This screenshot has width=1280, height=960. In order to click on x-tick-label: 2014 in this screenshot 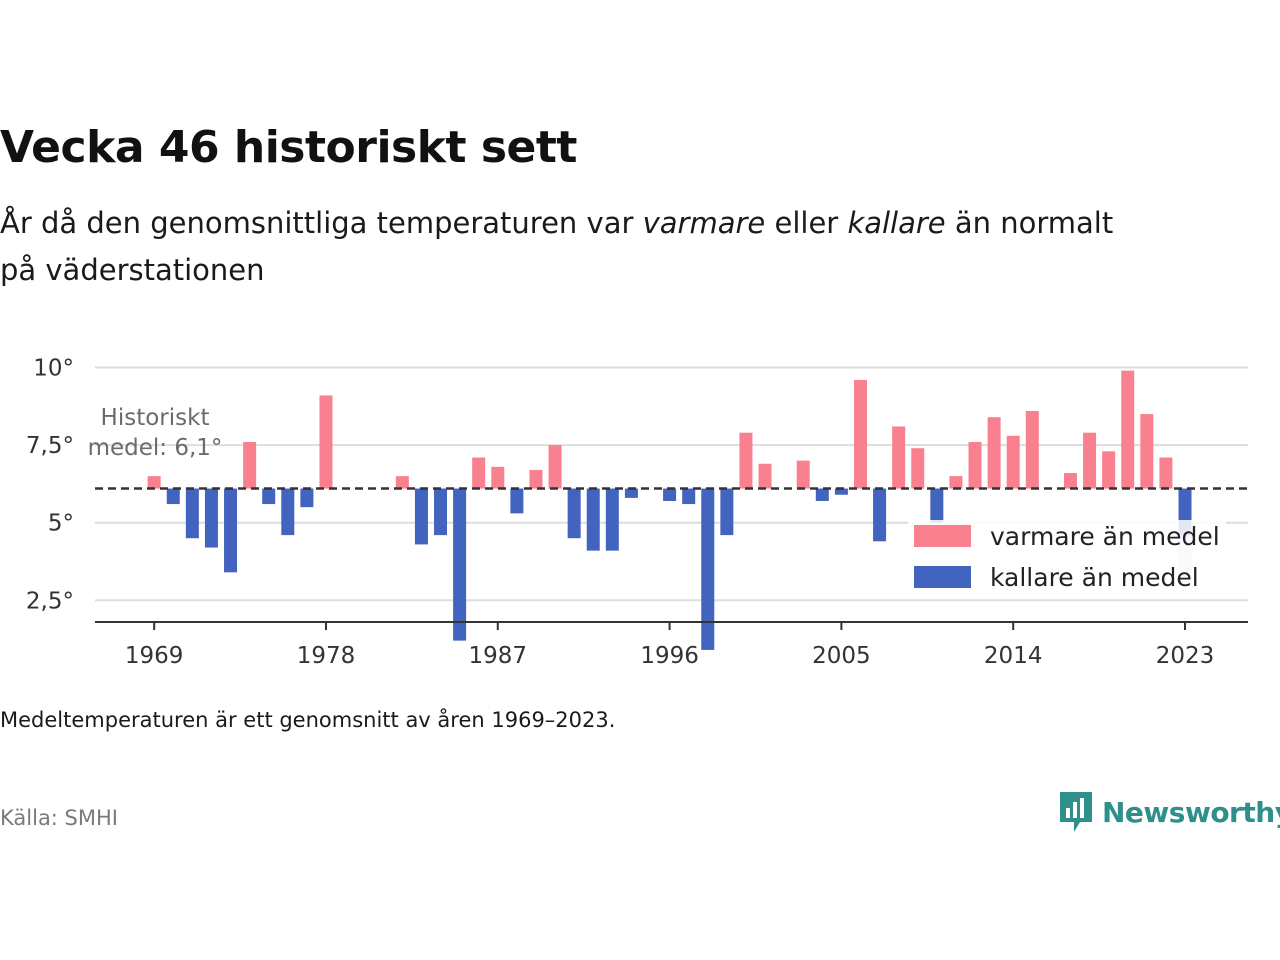, I will do `click(1013, 656)`.